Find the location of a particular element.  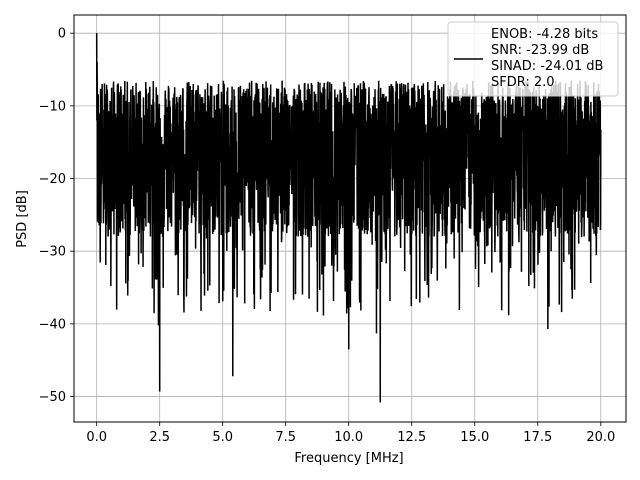

x-tick-label: 2.5 is located at coordinates (159, 437).